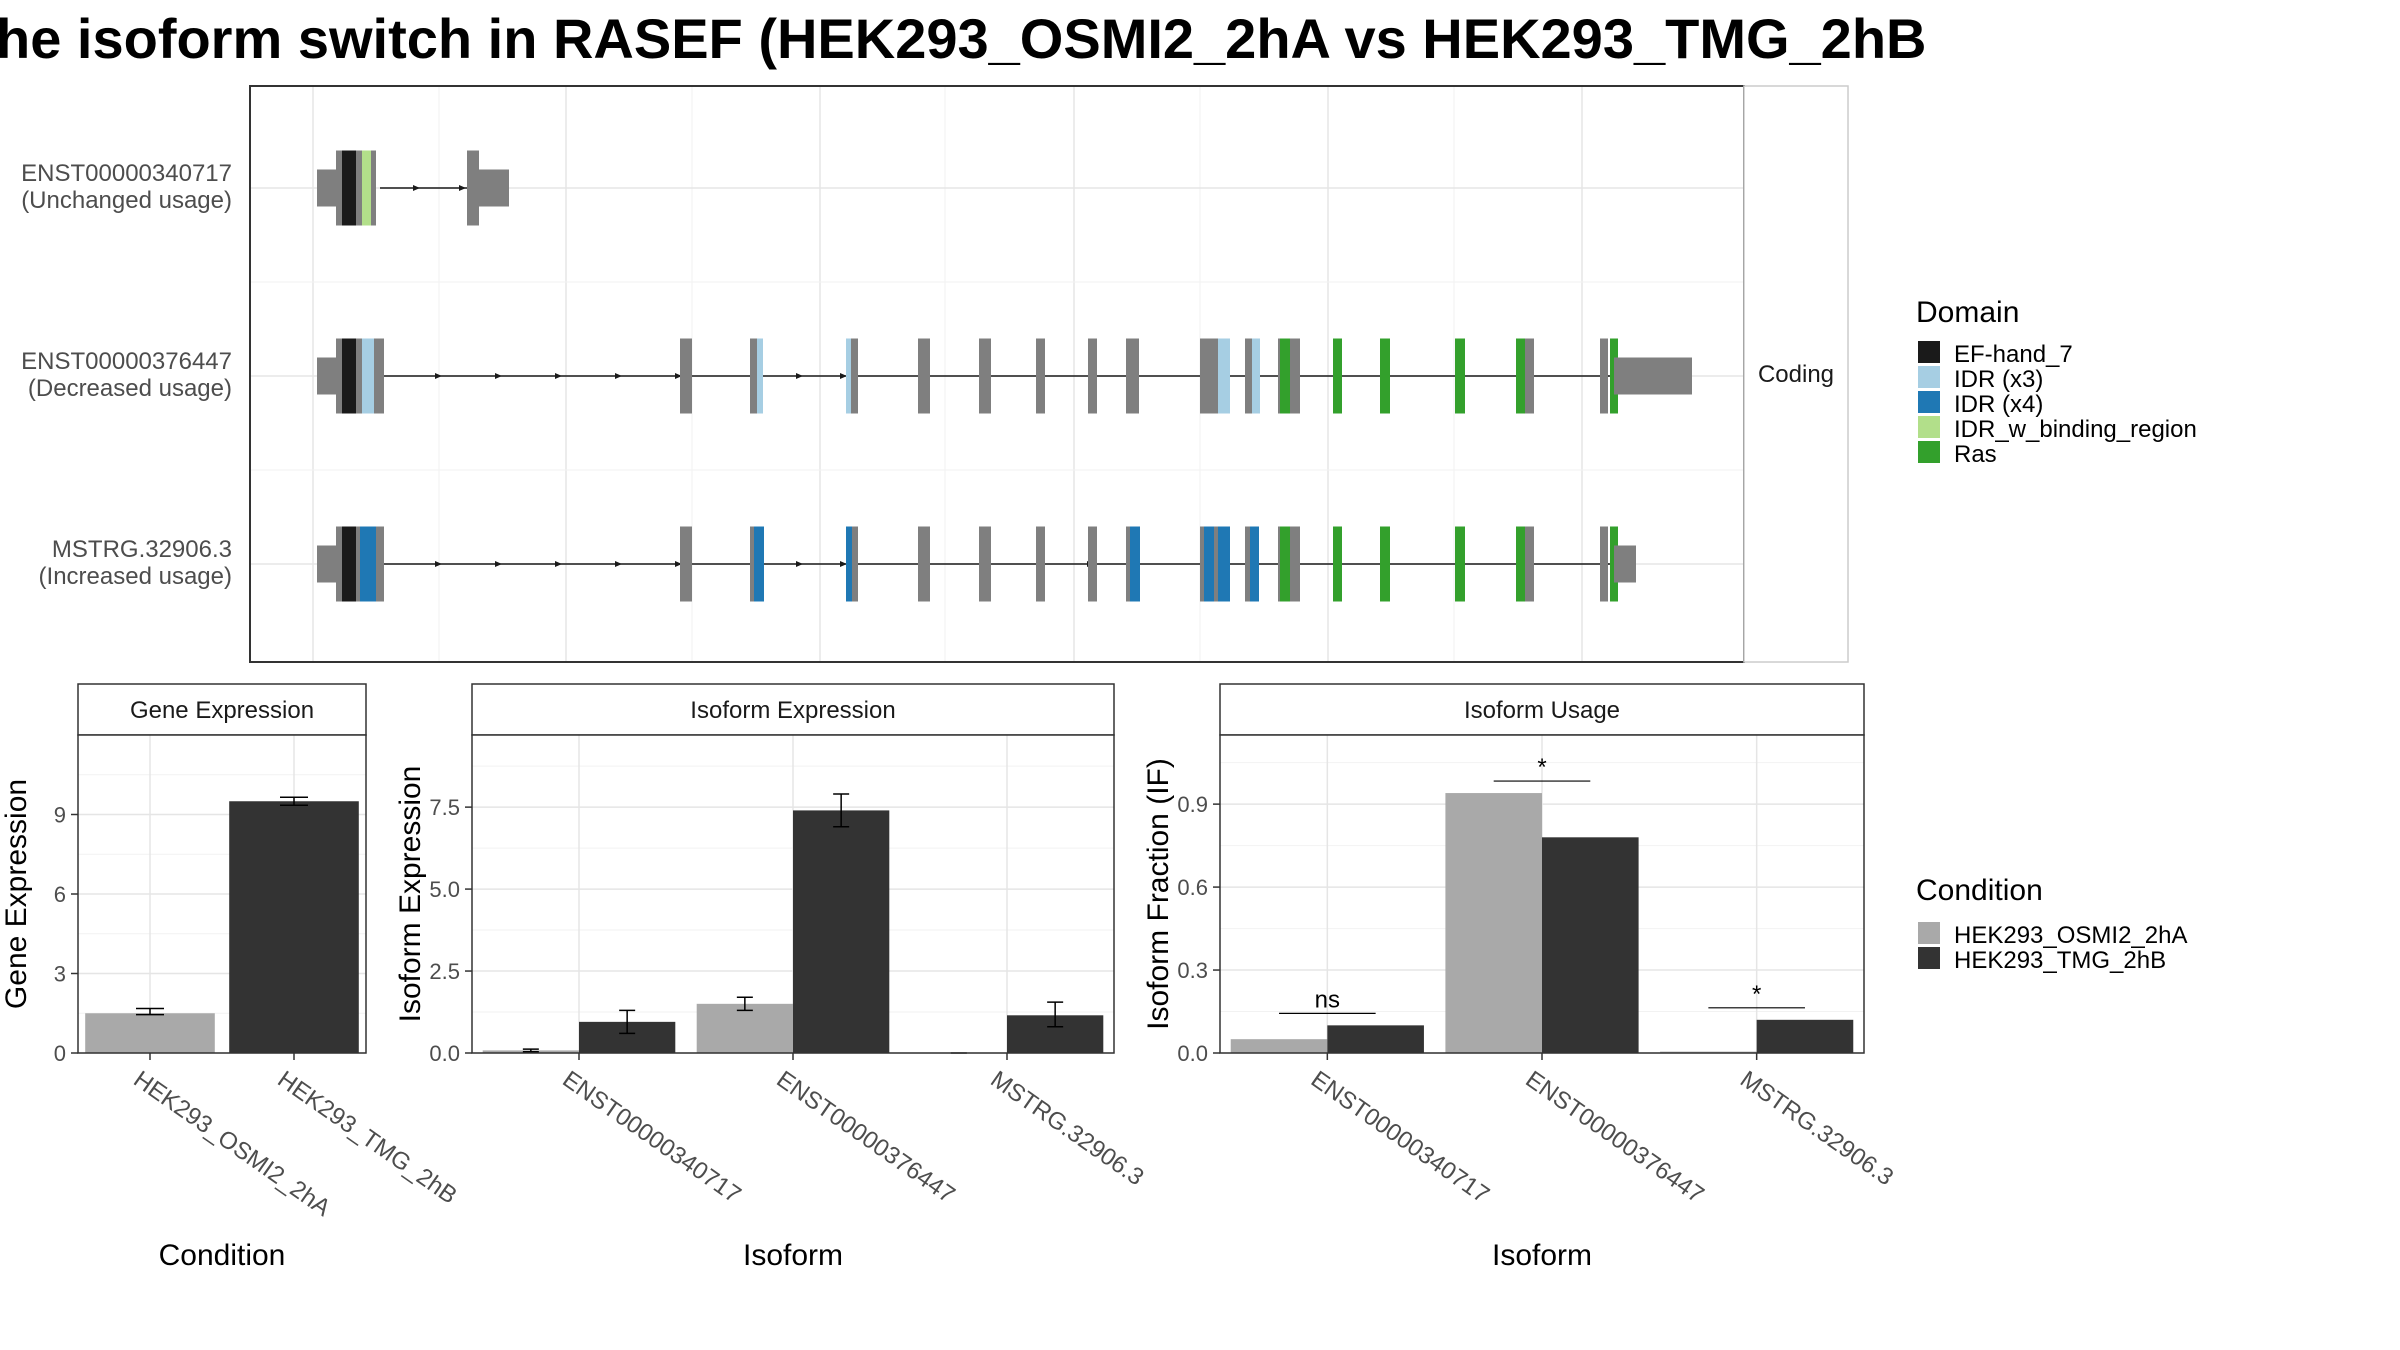 The width and height of the screenshot is (2400, 1350). What do you see at coordinates (1929, 958) in the screenshot?
I see `legend-swatch-tmg` at bounding box center [1929, 958].